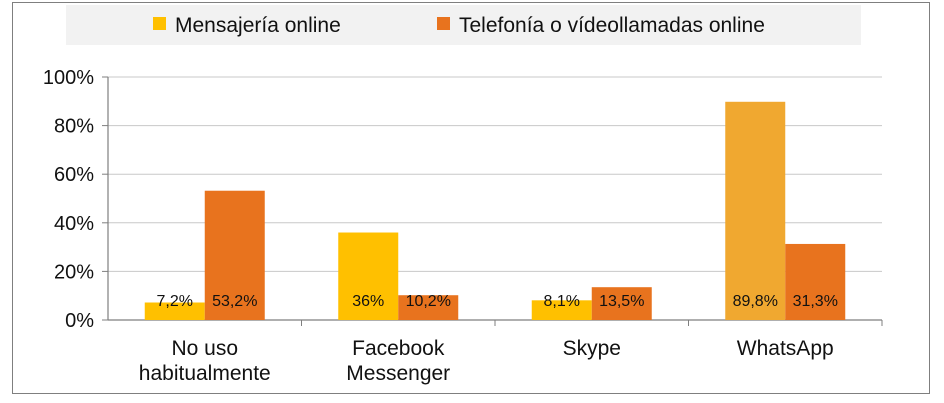 The height and width of the screenshot is (403, 944). I want to click on y-tick-label: 100%, so click(68, 78).